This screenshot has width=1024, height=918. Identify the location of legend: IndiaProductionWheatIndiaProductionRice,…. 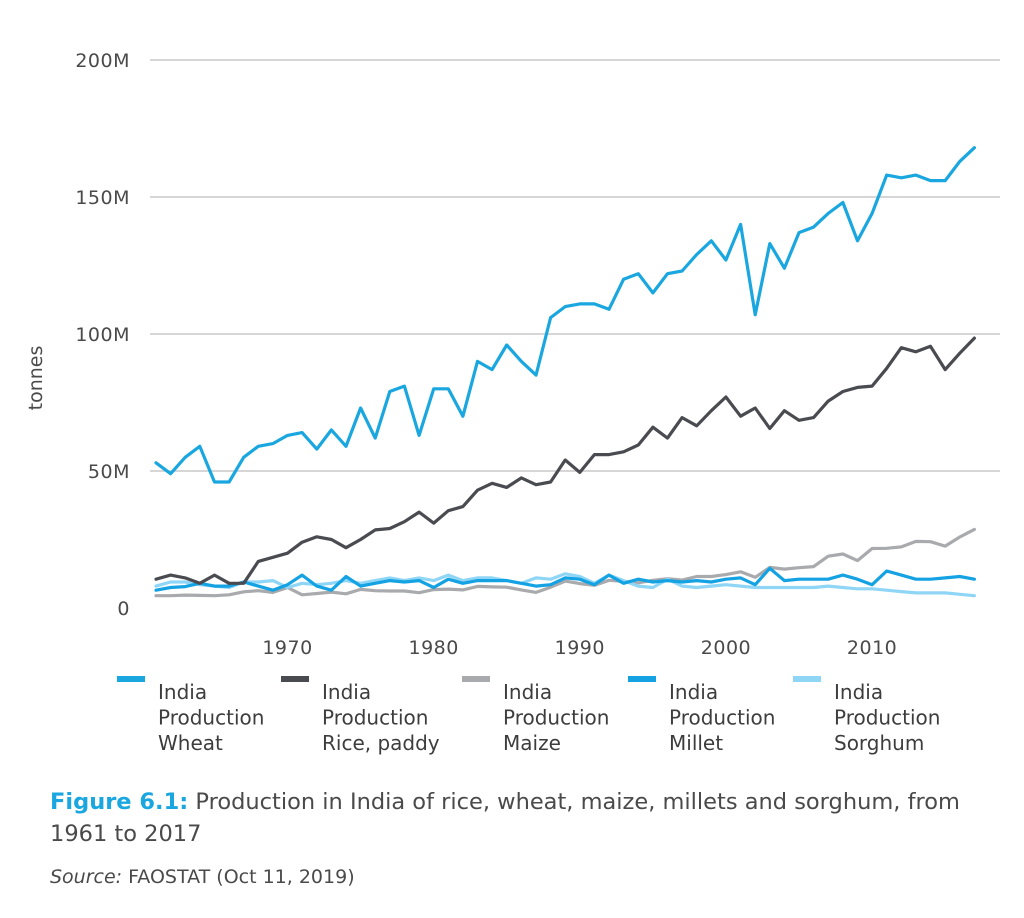
(528, 715).